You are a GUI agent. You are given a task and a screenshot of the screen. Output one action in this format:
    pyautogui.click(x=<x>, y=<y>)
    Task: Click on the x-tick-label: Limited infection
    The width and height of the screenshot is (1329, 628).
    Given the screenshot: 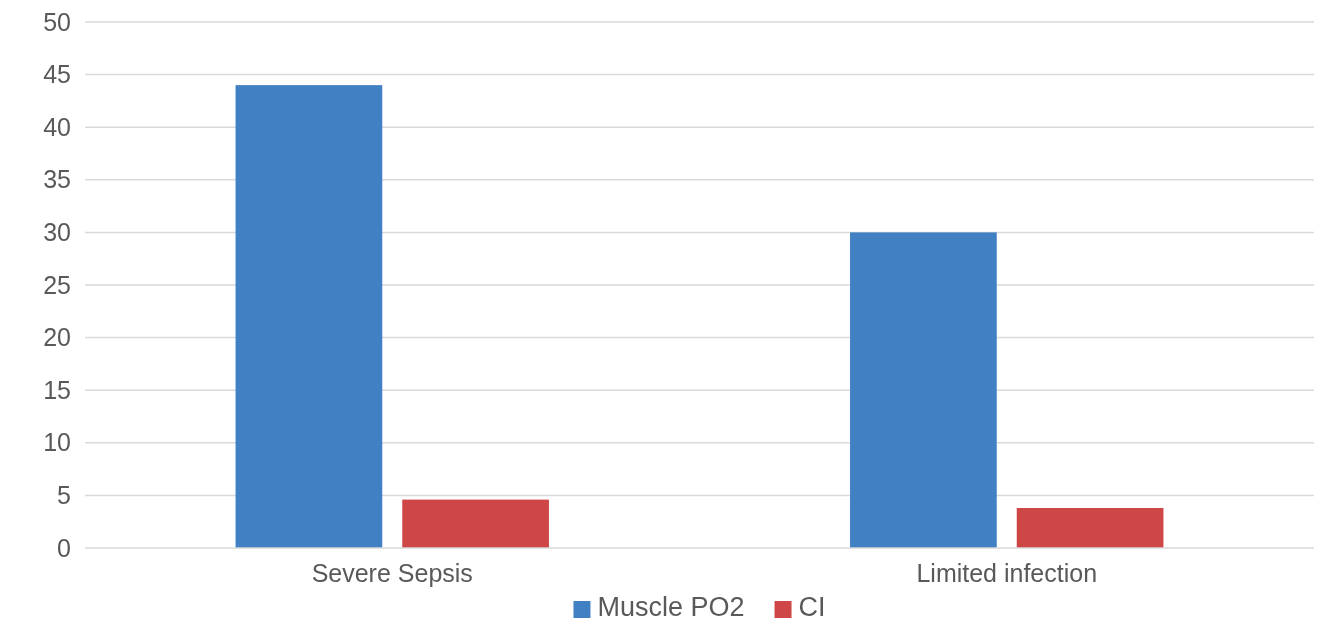 What is the action you would take?
    pyautogui.click(x=1007, y=573)
    